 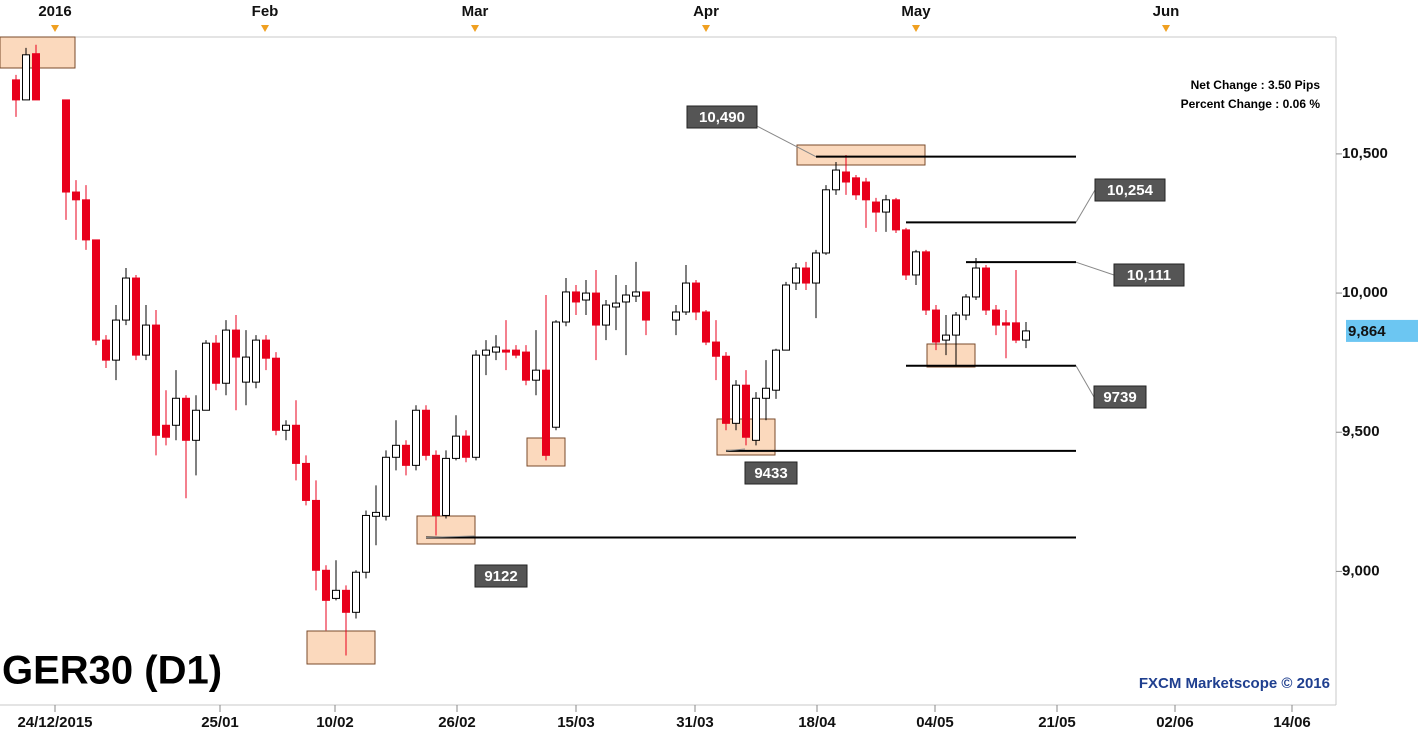 I want to click on x-tick-label: 04/05, so click(x=935, y=722).